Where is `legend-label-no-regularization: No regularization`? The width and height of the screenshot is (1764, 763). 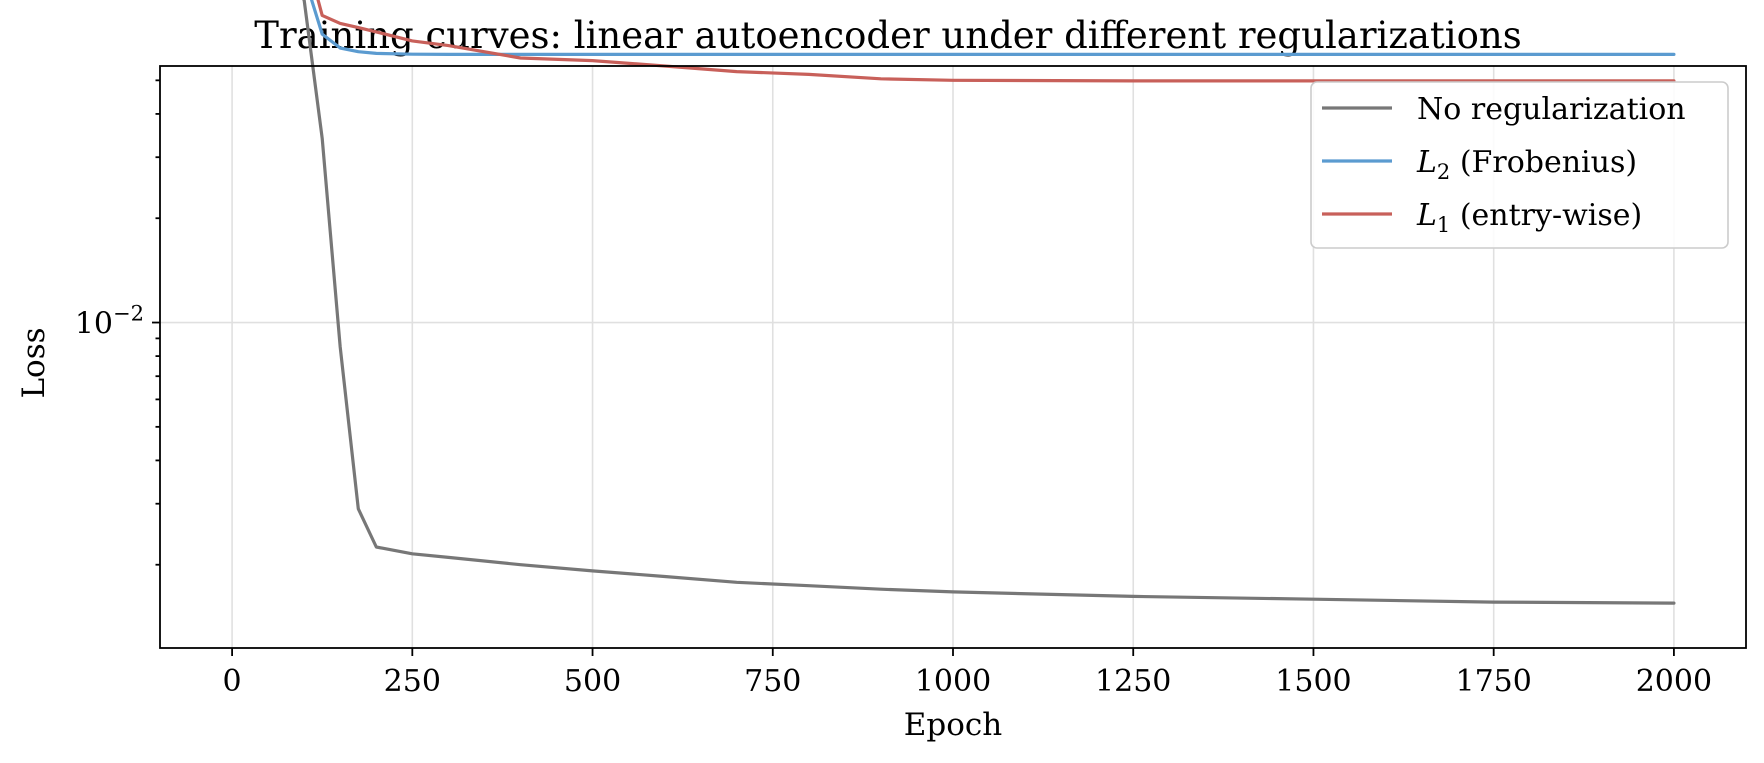
legend-label-no-regularization: No regularization is located at coordinates (1551, 109).